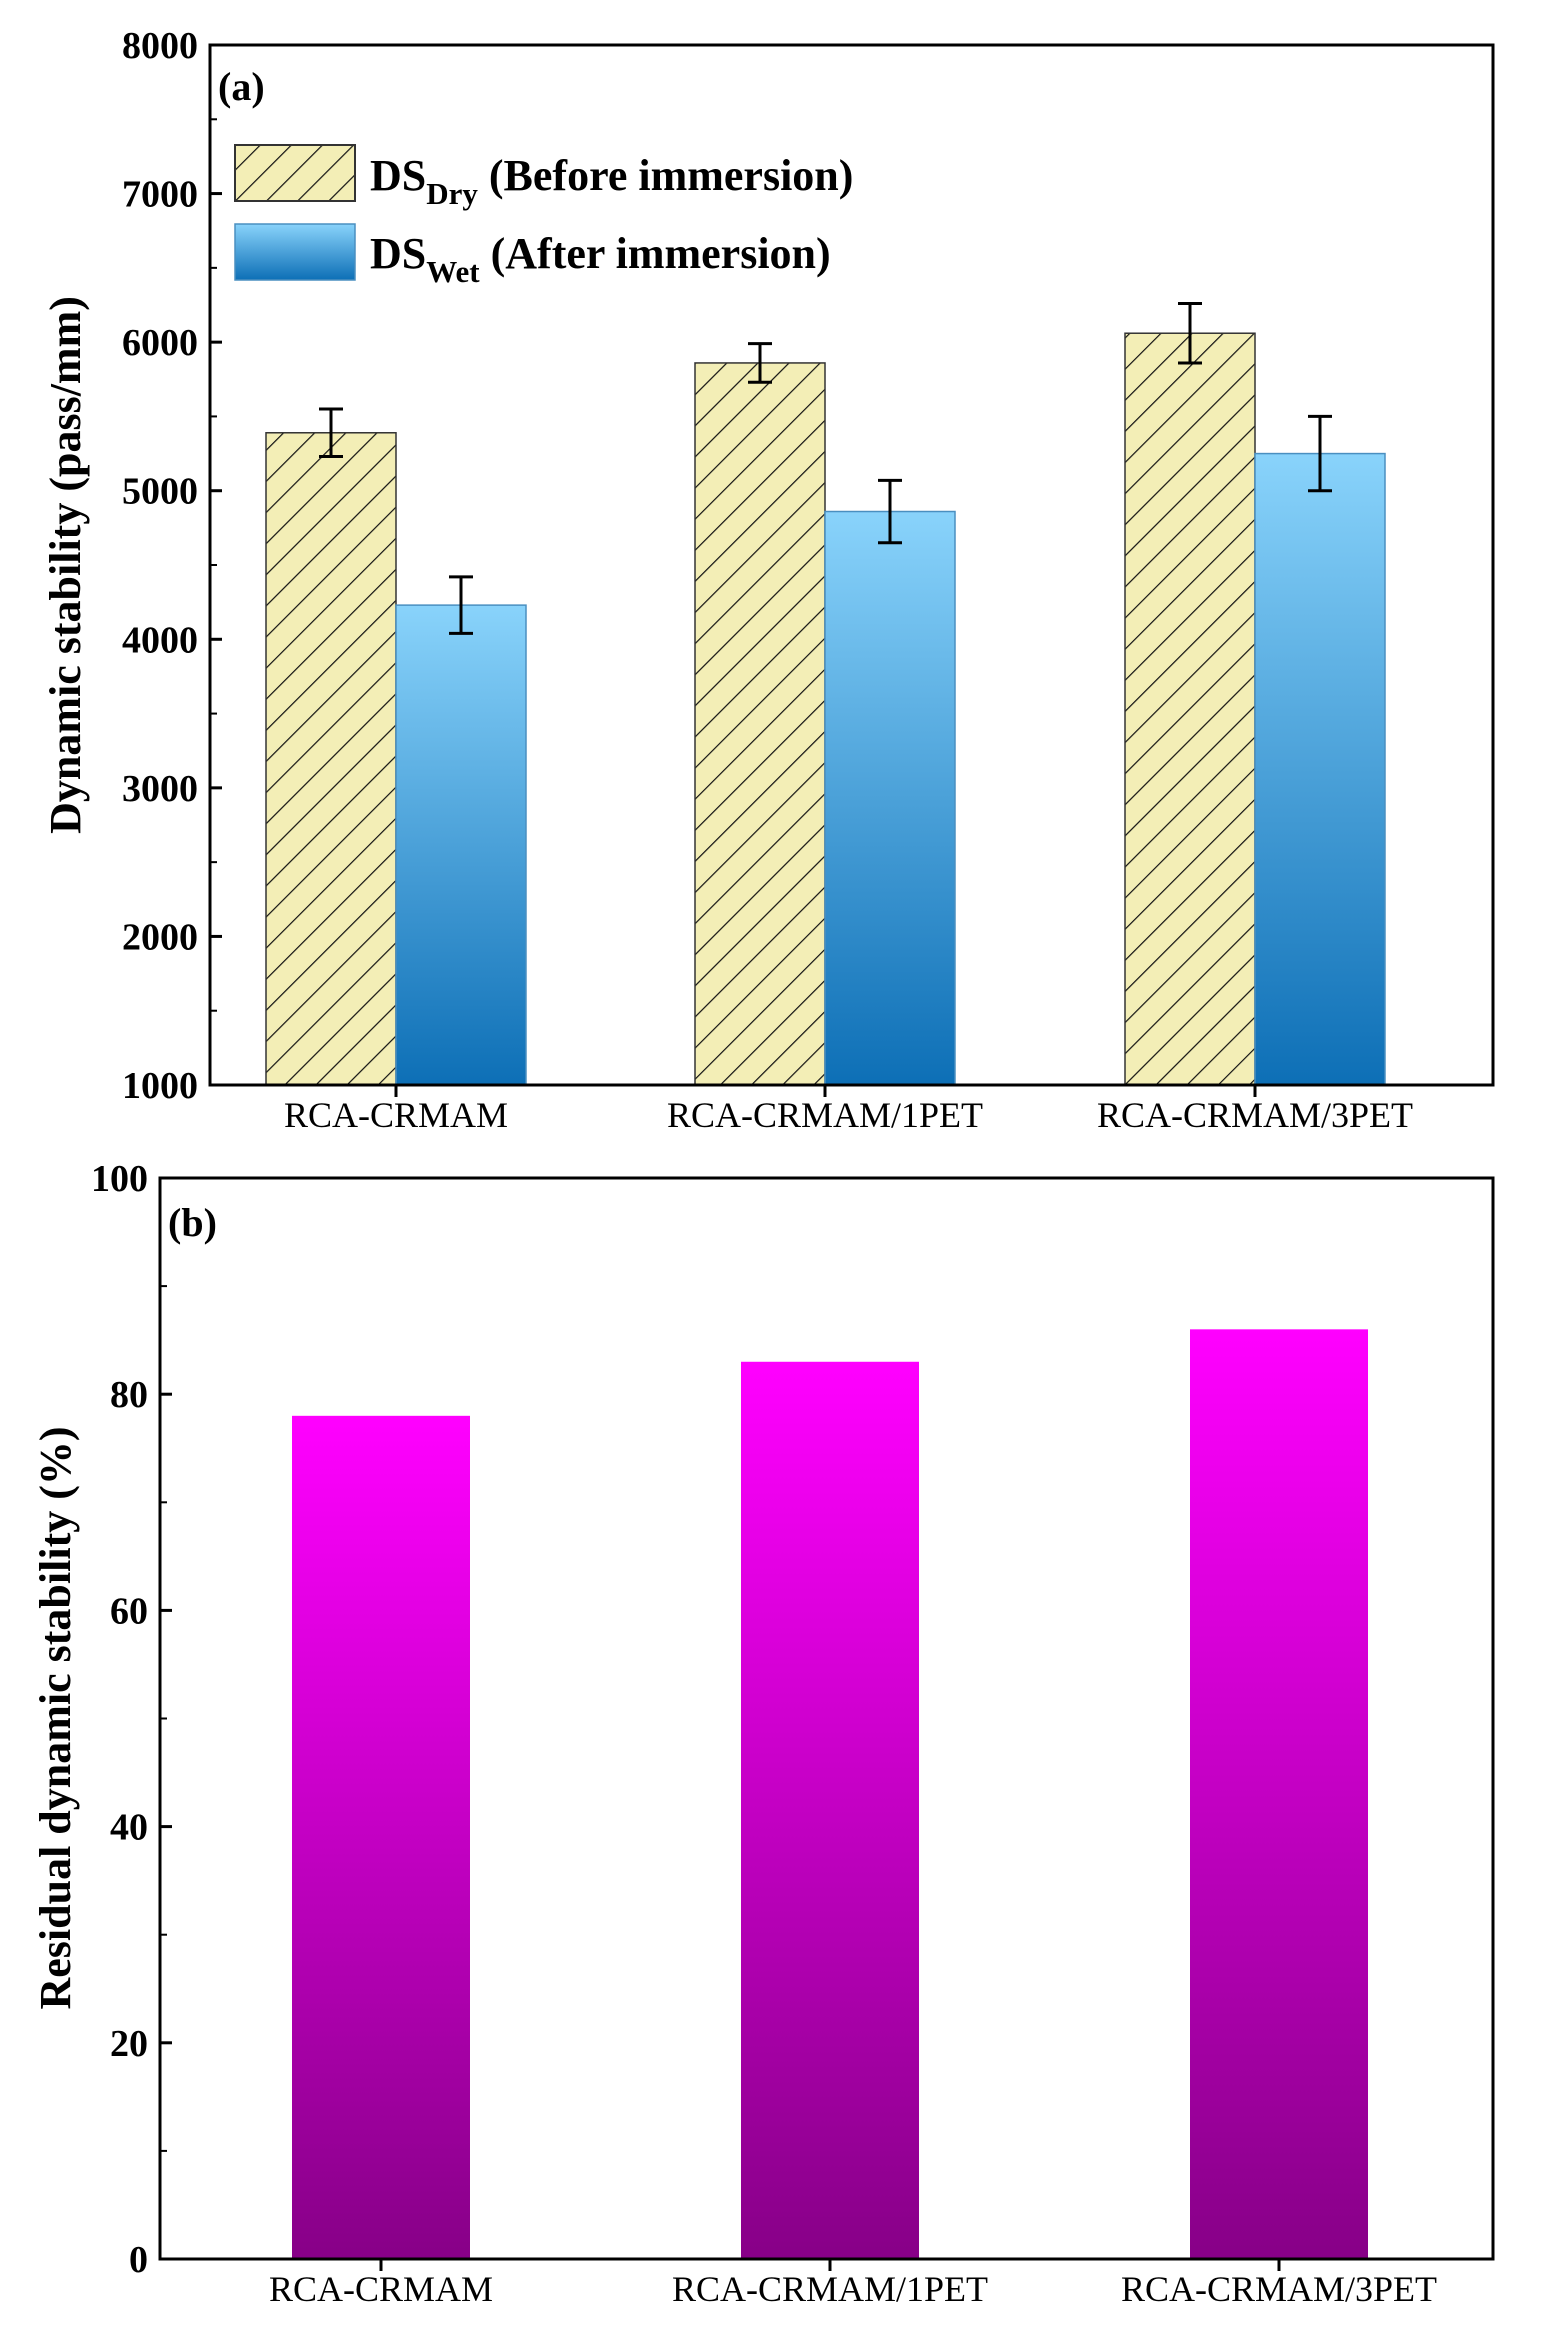 The image size is (1550, 2341). What do you see at coordinates (600, 259) in the screenshot?
I see `legend-label-wet: DSWet (After immersion)` at bounding box center [600, 259].